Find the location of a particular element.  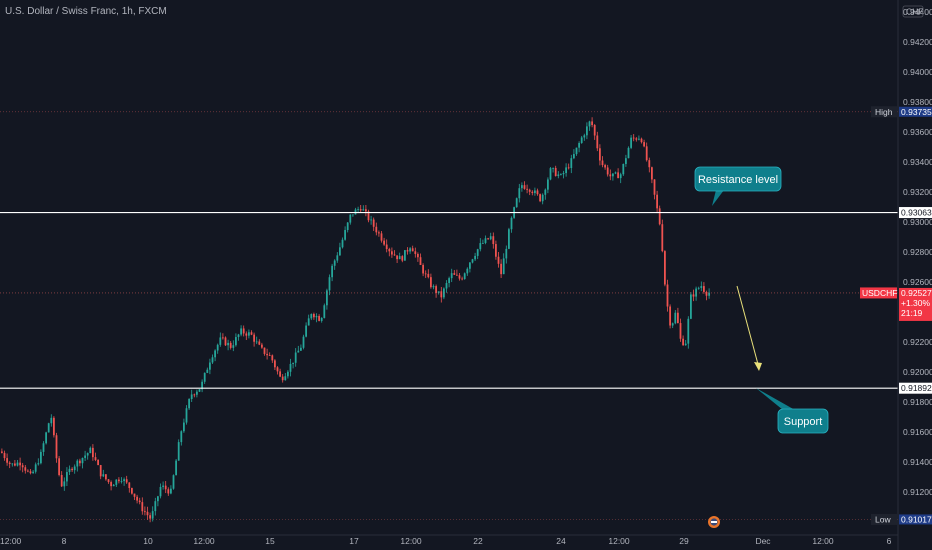

projection-arrow is located at coordinates (749, 328).